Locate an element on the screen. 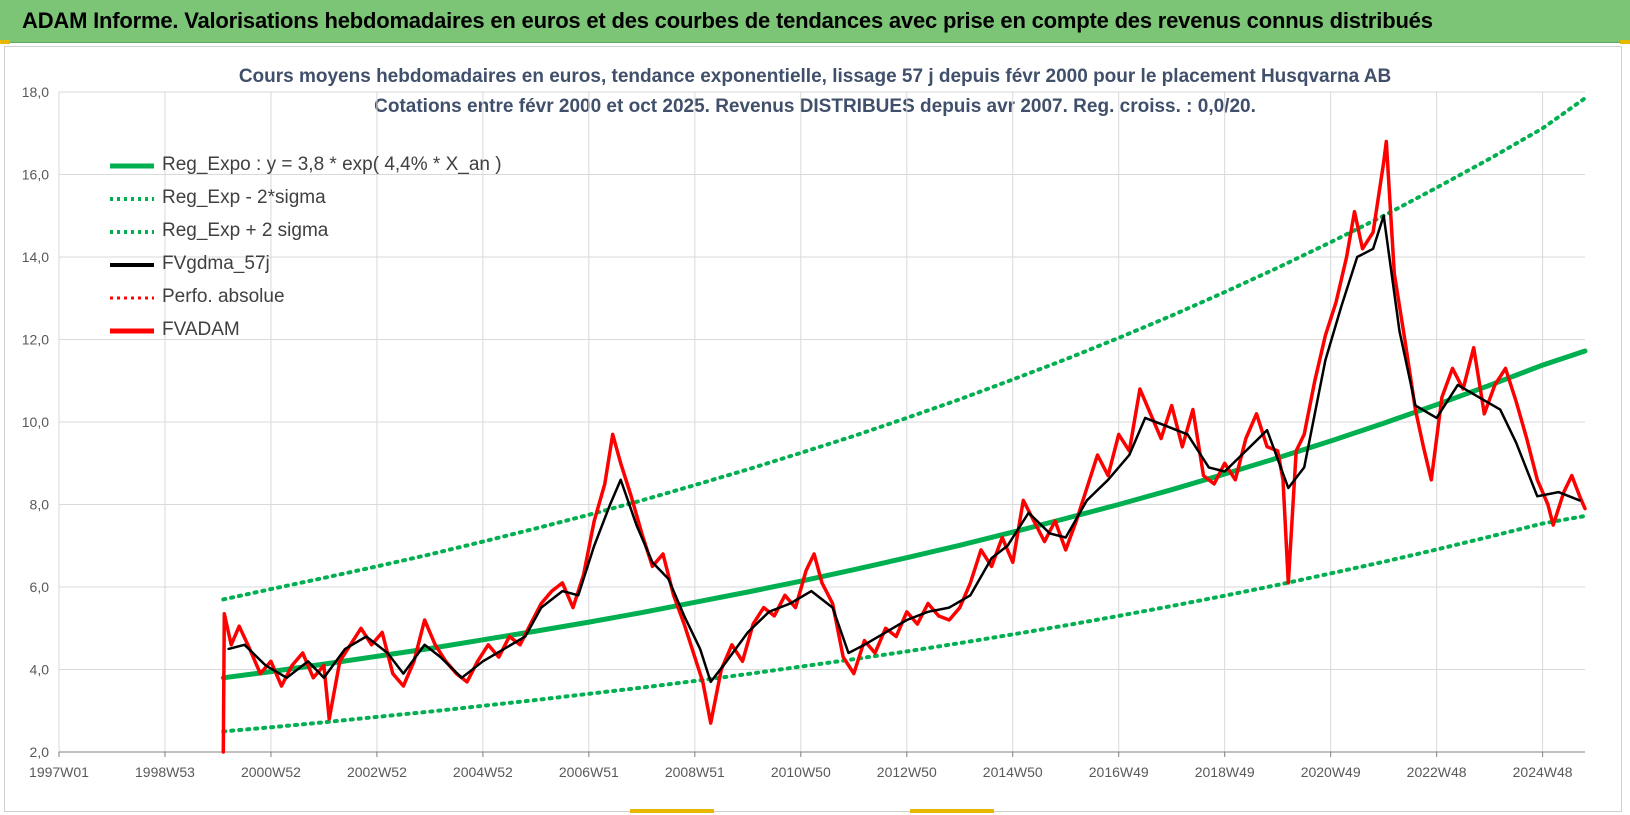 The width and height of the screenshot is (1630, 815). x-tick-label: 2004W52 is located at coordinates (483, 772).